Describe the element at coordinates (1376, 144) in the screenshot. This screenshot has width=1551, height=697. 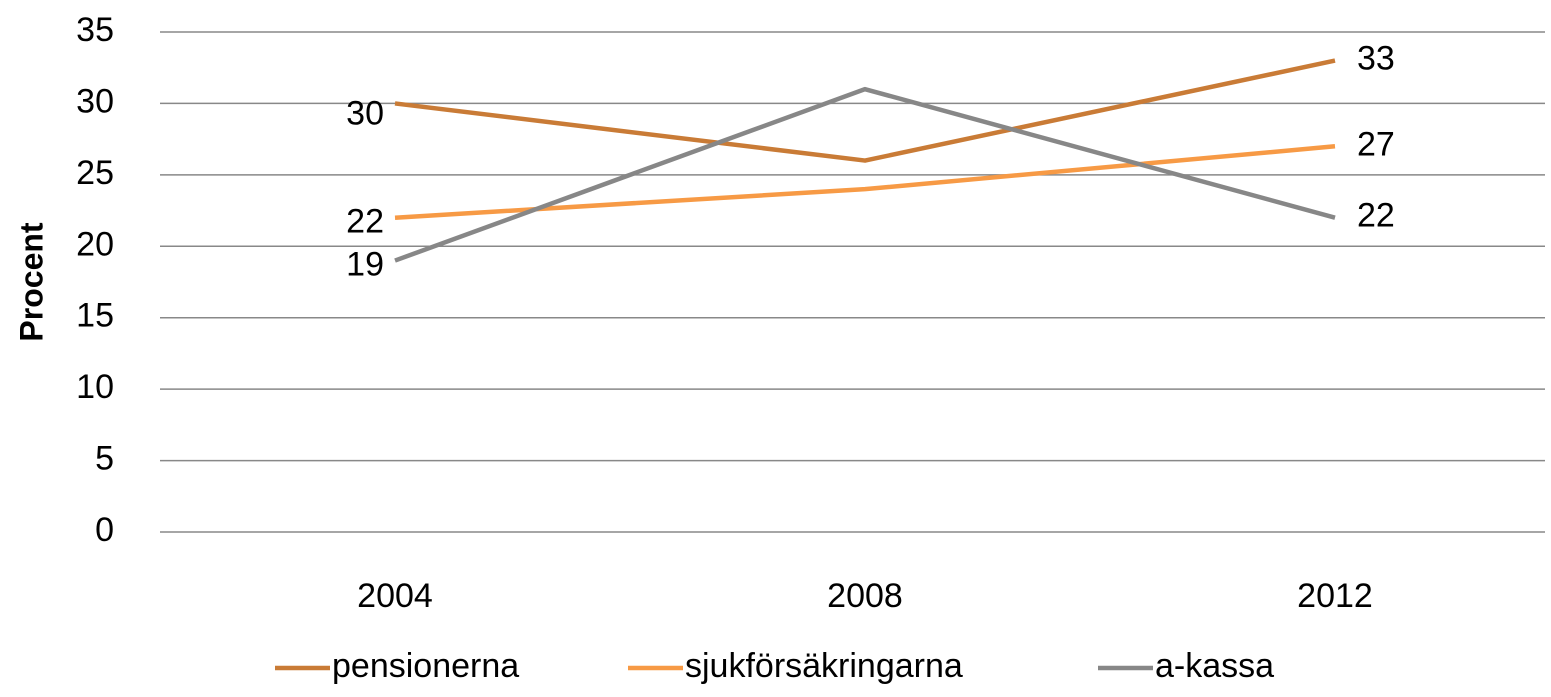
I see `data-label: 27` at that location.